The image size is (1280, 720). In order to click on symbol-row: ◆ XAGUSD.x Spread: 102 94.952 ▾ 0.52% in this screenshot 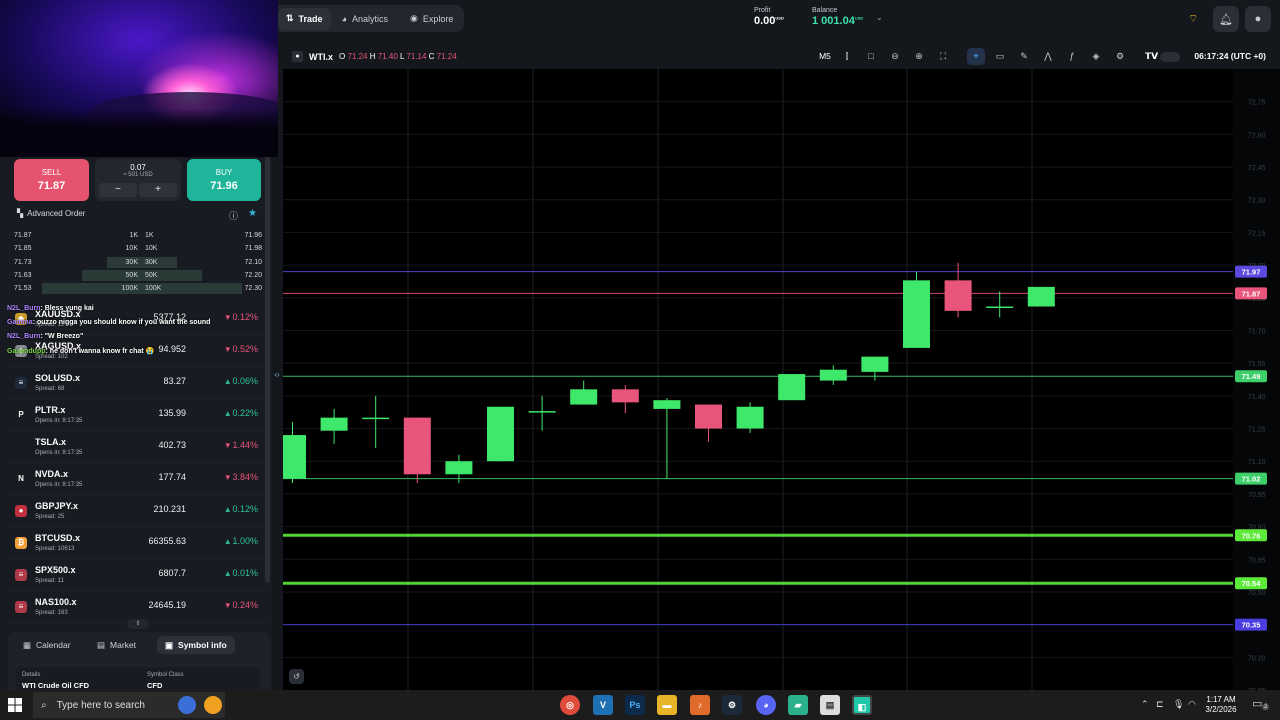, I will do `click(137, 351)`.